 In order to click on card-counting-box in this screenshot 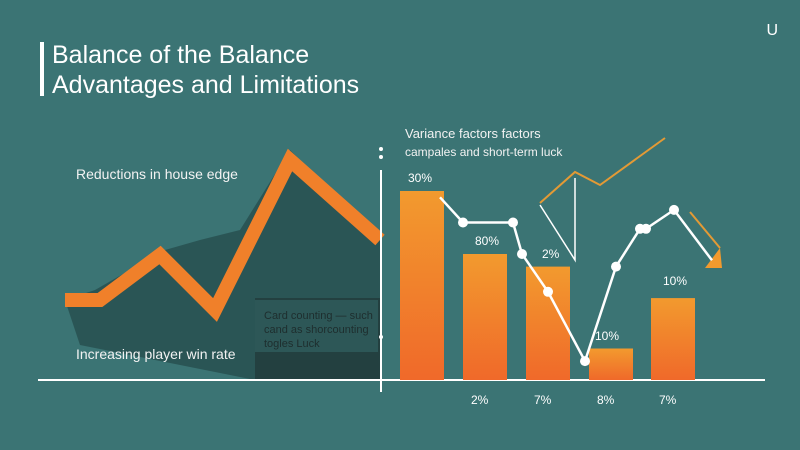, I will do `click(316, 326)`.